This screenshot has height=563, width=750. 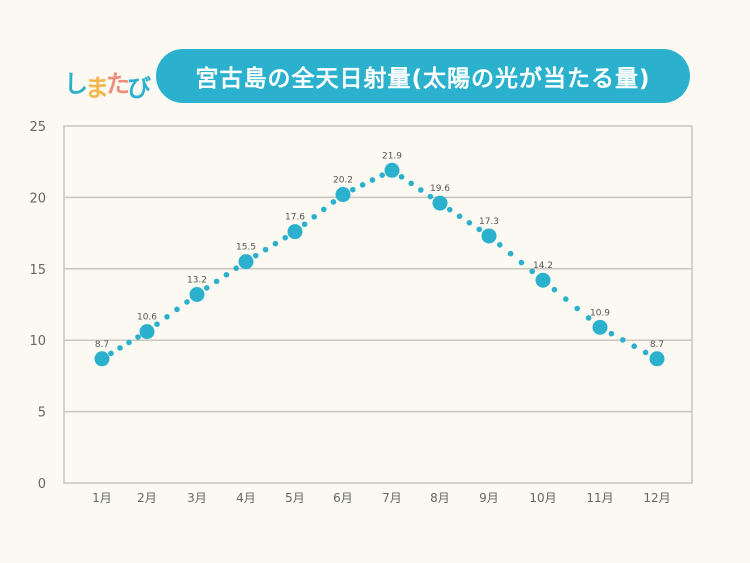 What do you see at coordinates (197, 498) in the screenshot?
I see `x-tick-label: 3月` at bounding box center [197, 498].